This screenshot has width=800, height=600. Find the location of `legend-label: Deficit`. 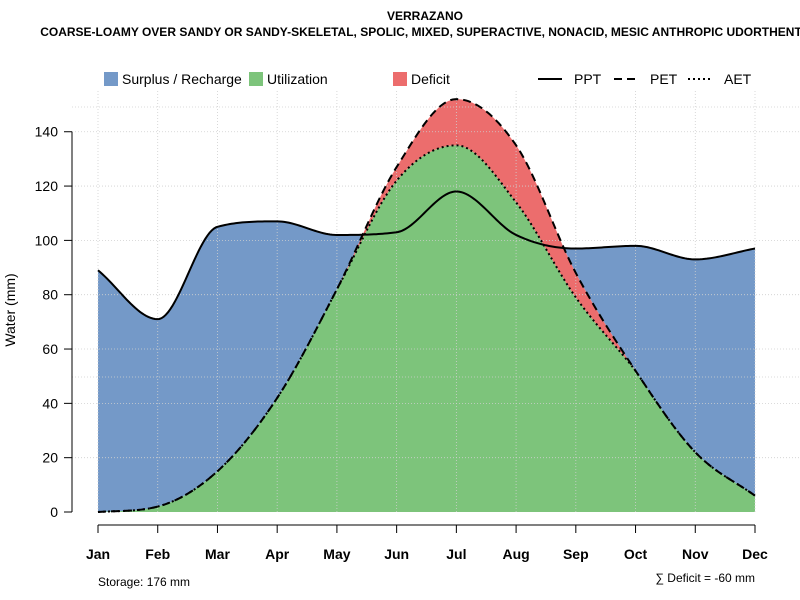

legend-label: Deficit is located at coordinates (430, 79).